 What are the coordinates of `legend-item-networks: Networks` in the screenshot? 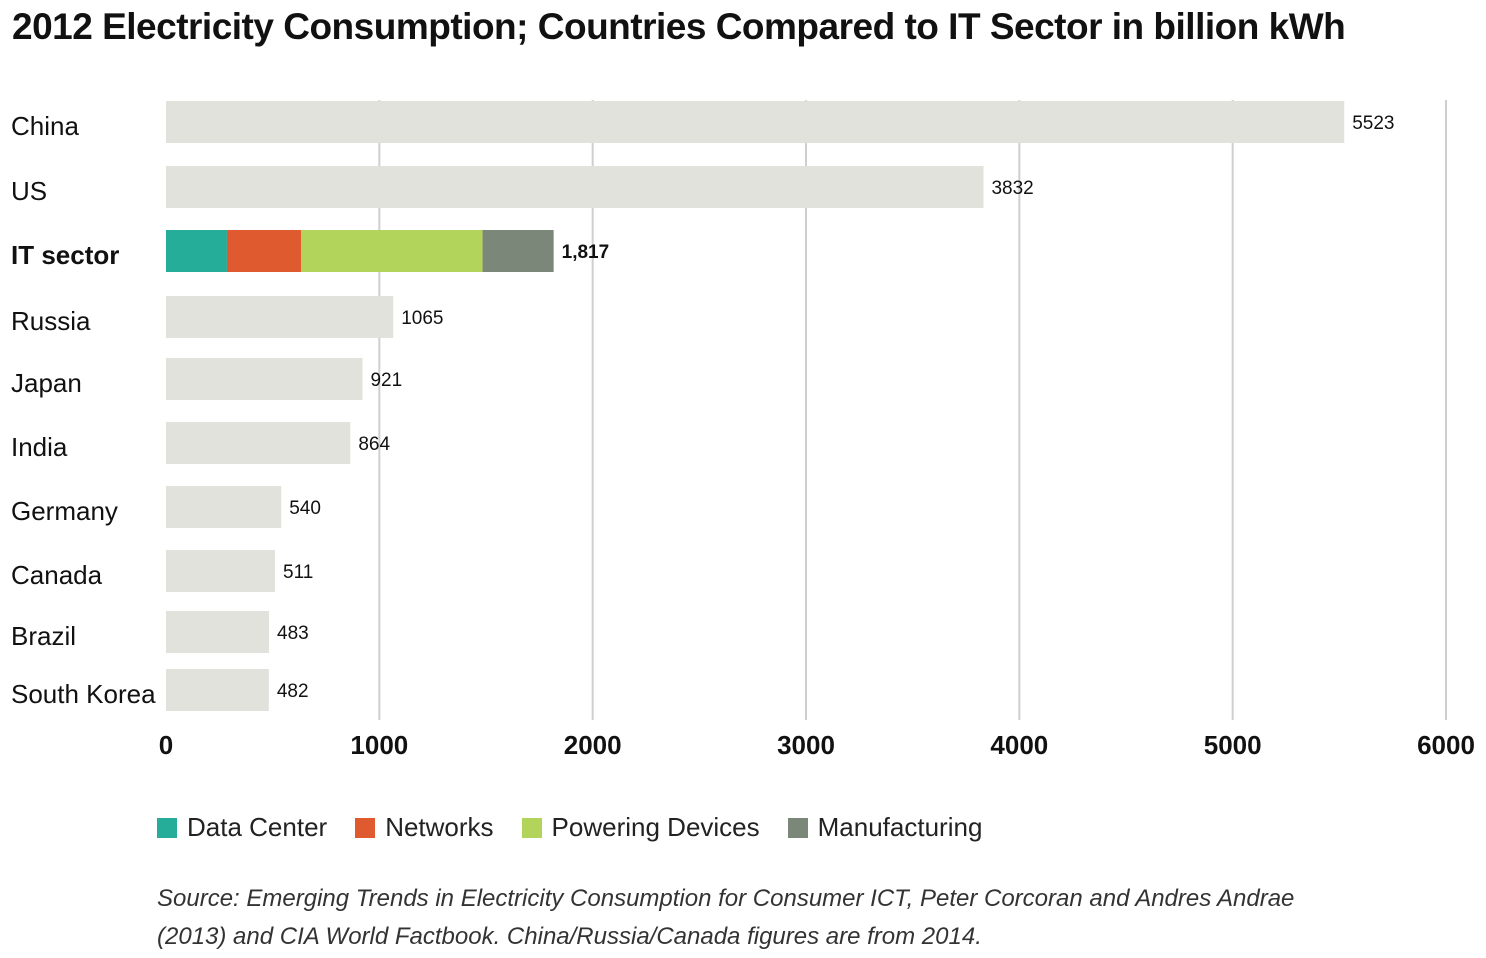 It's located at (424, 827).